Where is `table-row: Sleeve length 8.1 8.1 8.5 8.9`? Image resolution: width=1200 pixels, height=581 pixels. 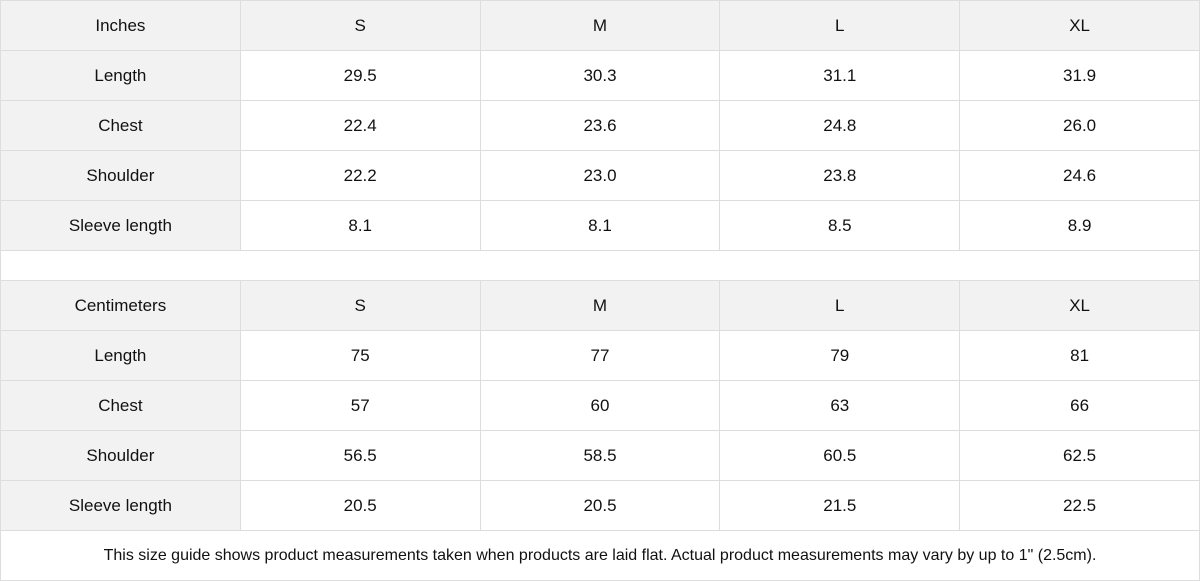
table-row: Sleeve length 8.1 8.1 8.5 8.9 is located at coordinates (600, 225).